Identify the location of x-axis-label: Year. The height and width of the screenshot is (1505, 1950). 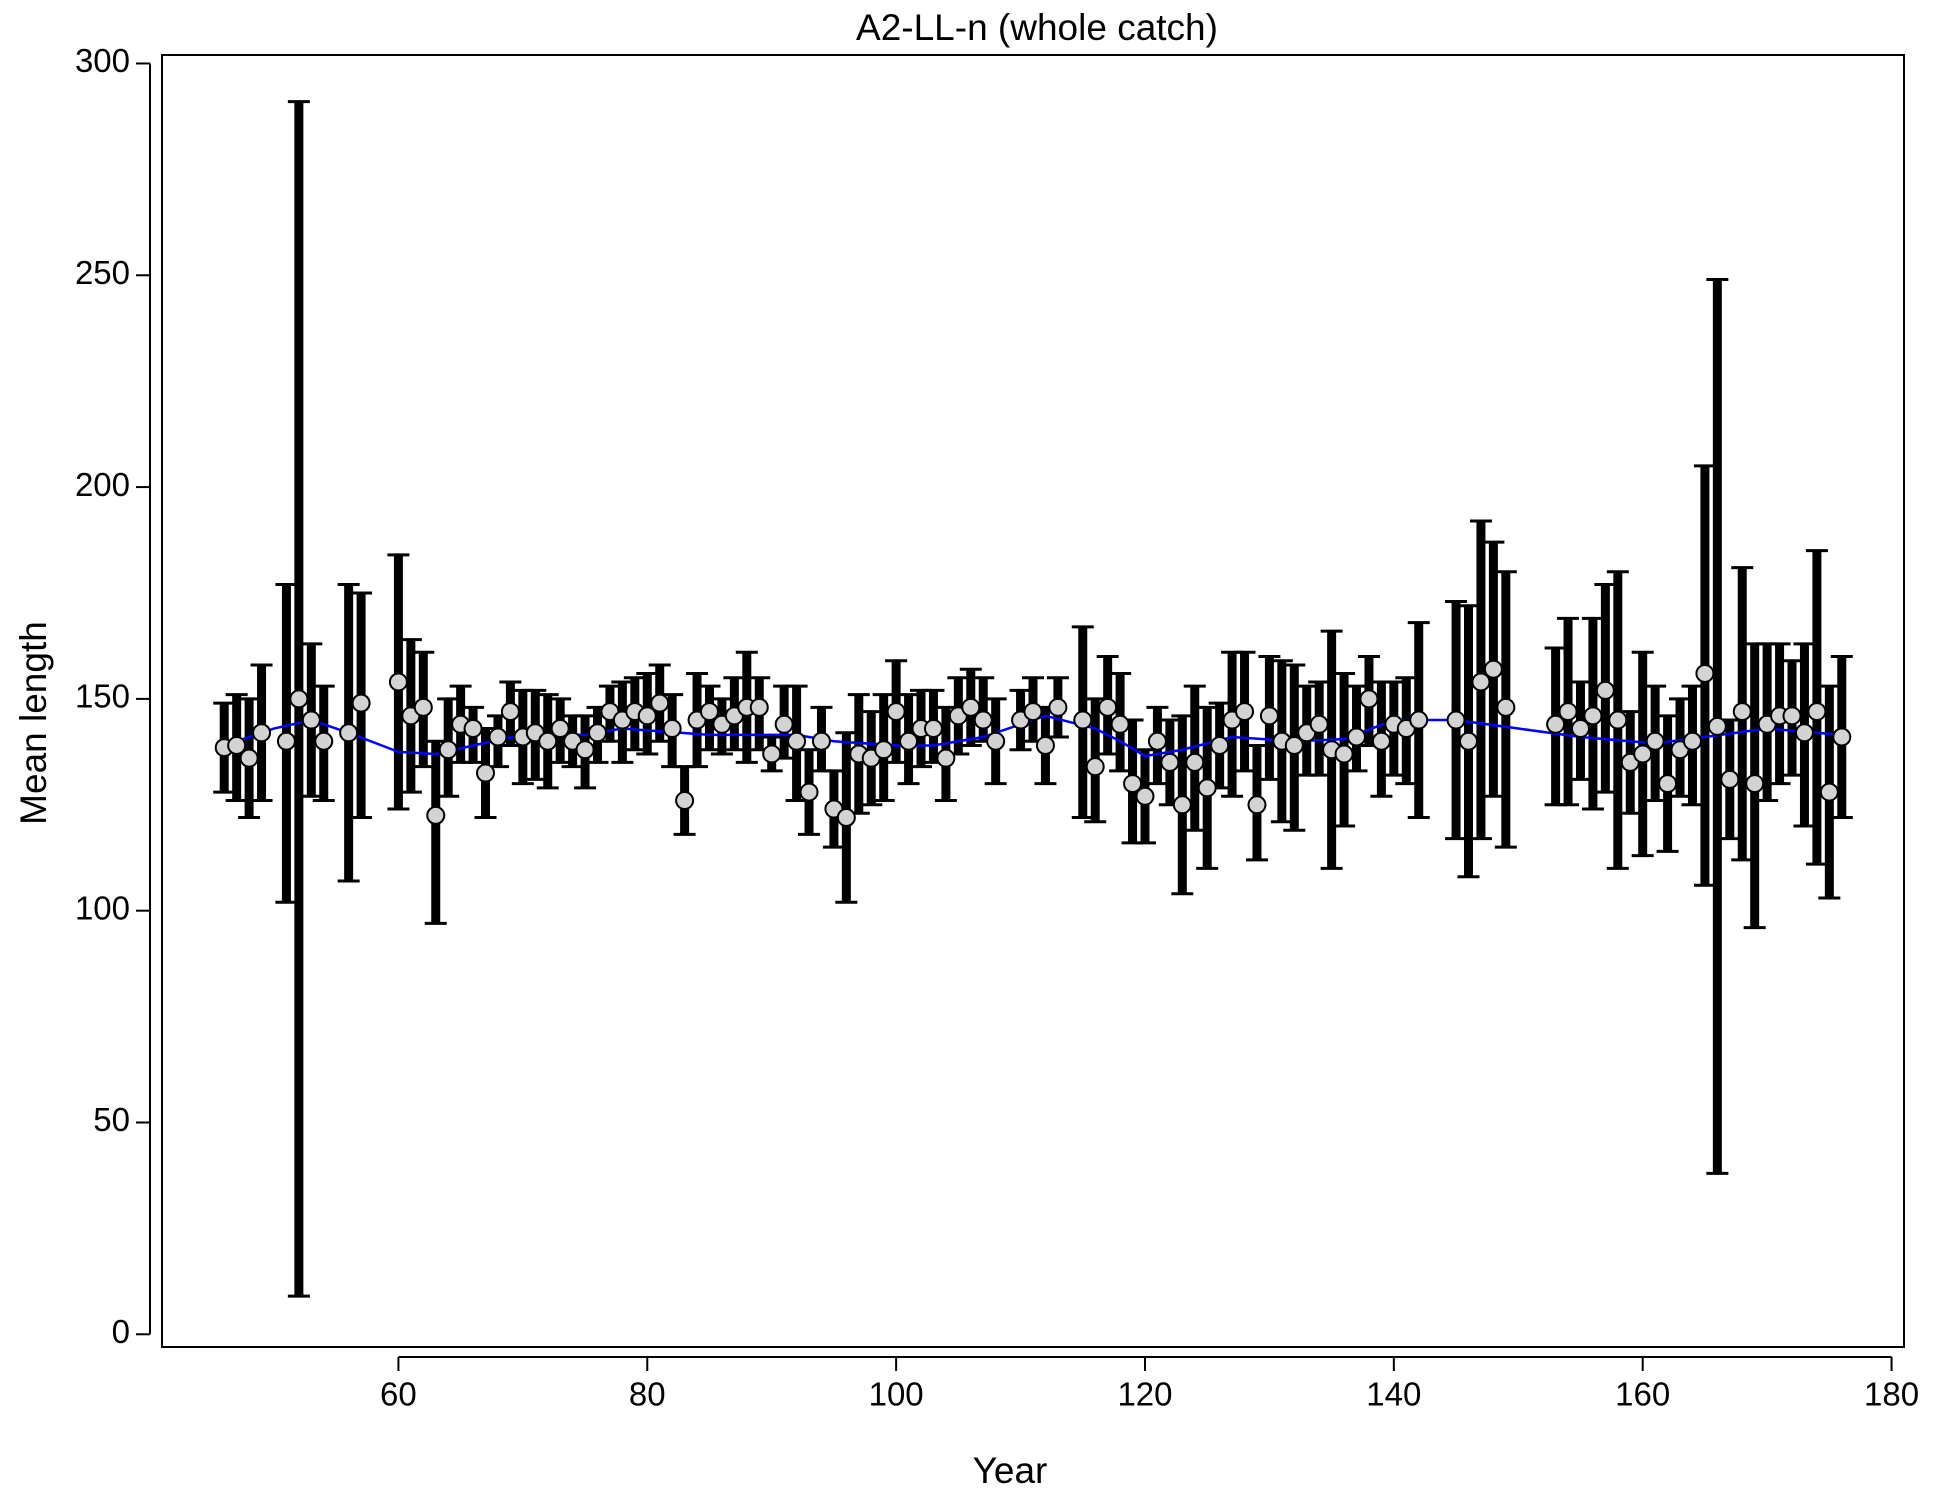
(1010, 1470).